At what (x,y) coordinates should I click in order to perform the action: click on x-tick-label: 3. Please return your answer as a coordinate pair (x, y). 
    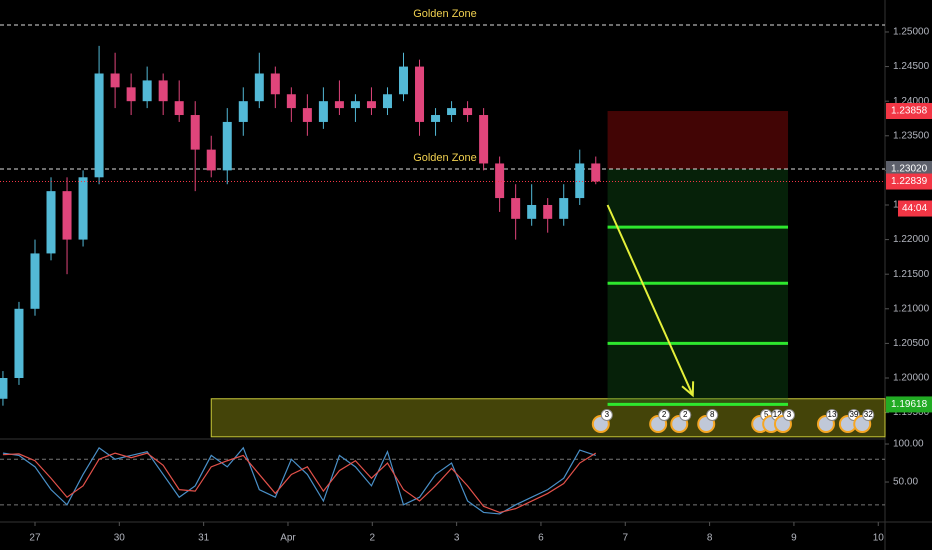
    Looking at the image, I should click on (457, 538).